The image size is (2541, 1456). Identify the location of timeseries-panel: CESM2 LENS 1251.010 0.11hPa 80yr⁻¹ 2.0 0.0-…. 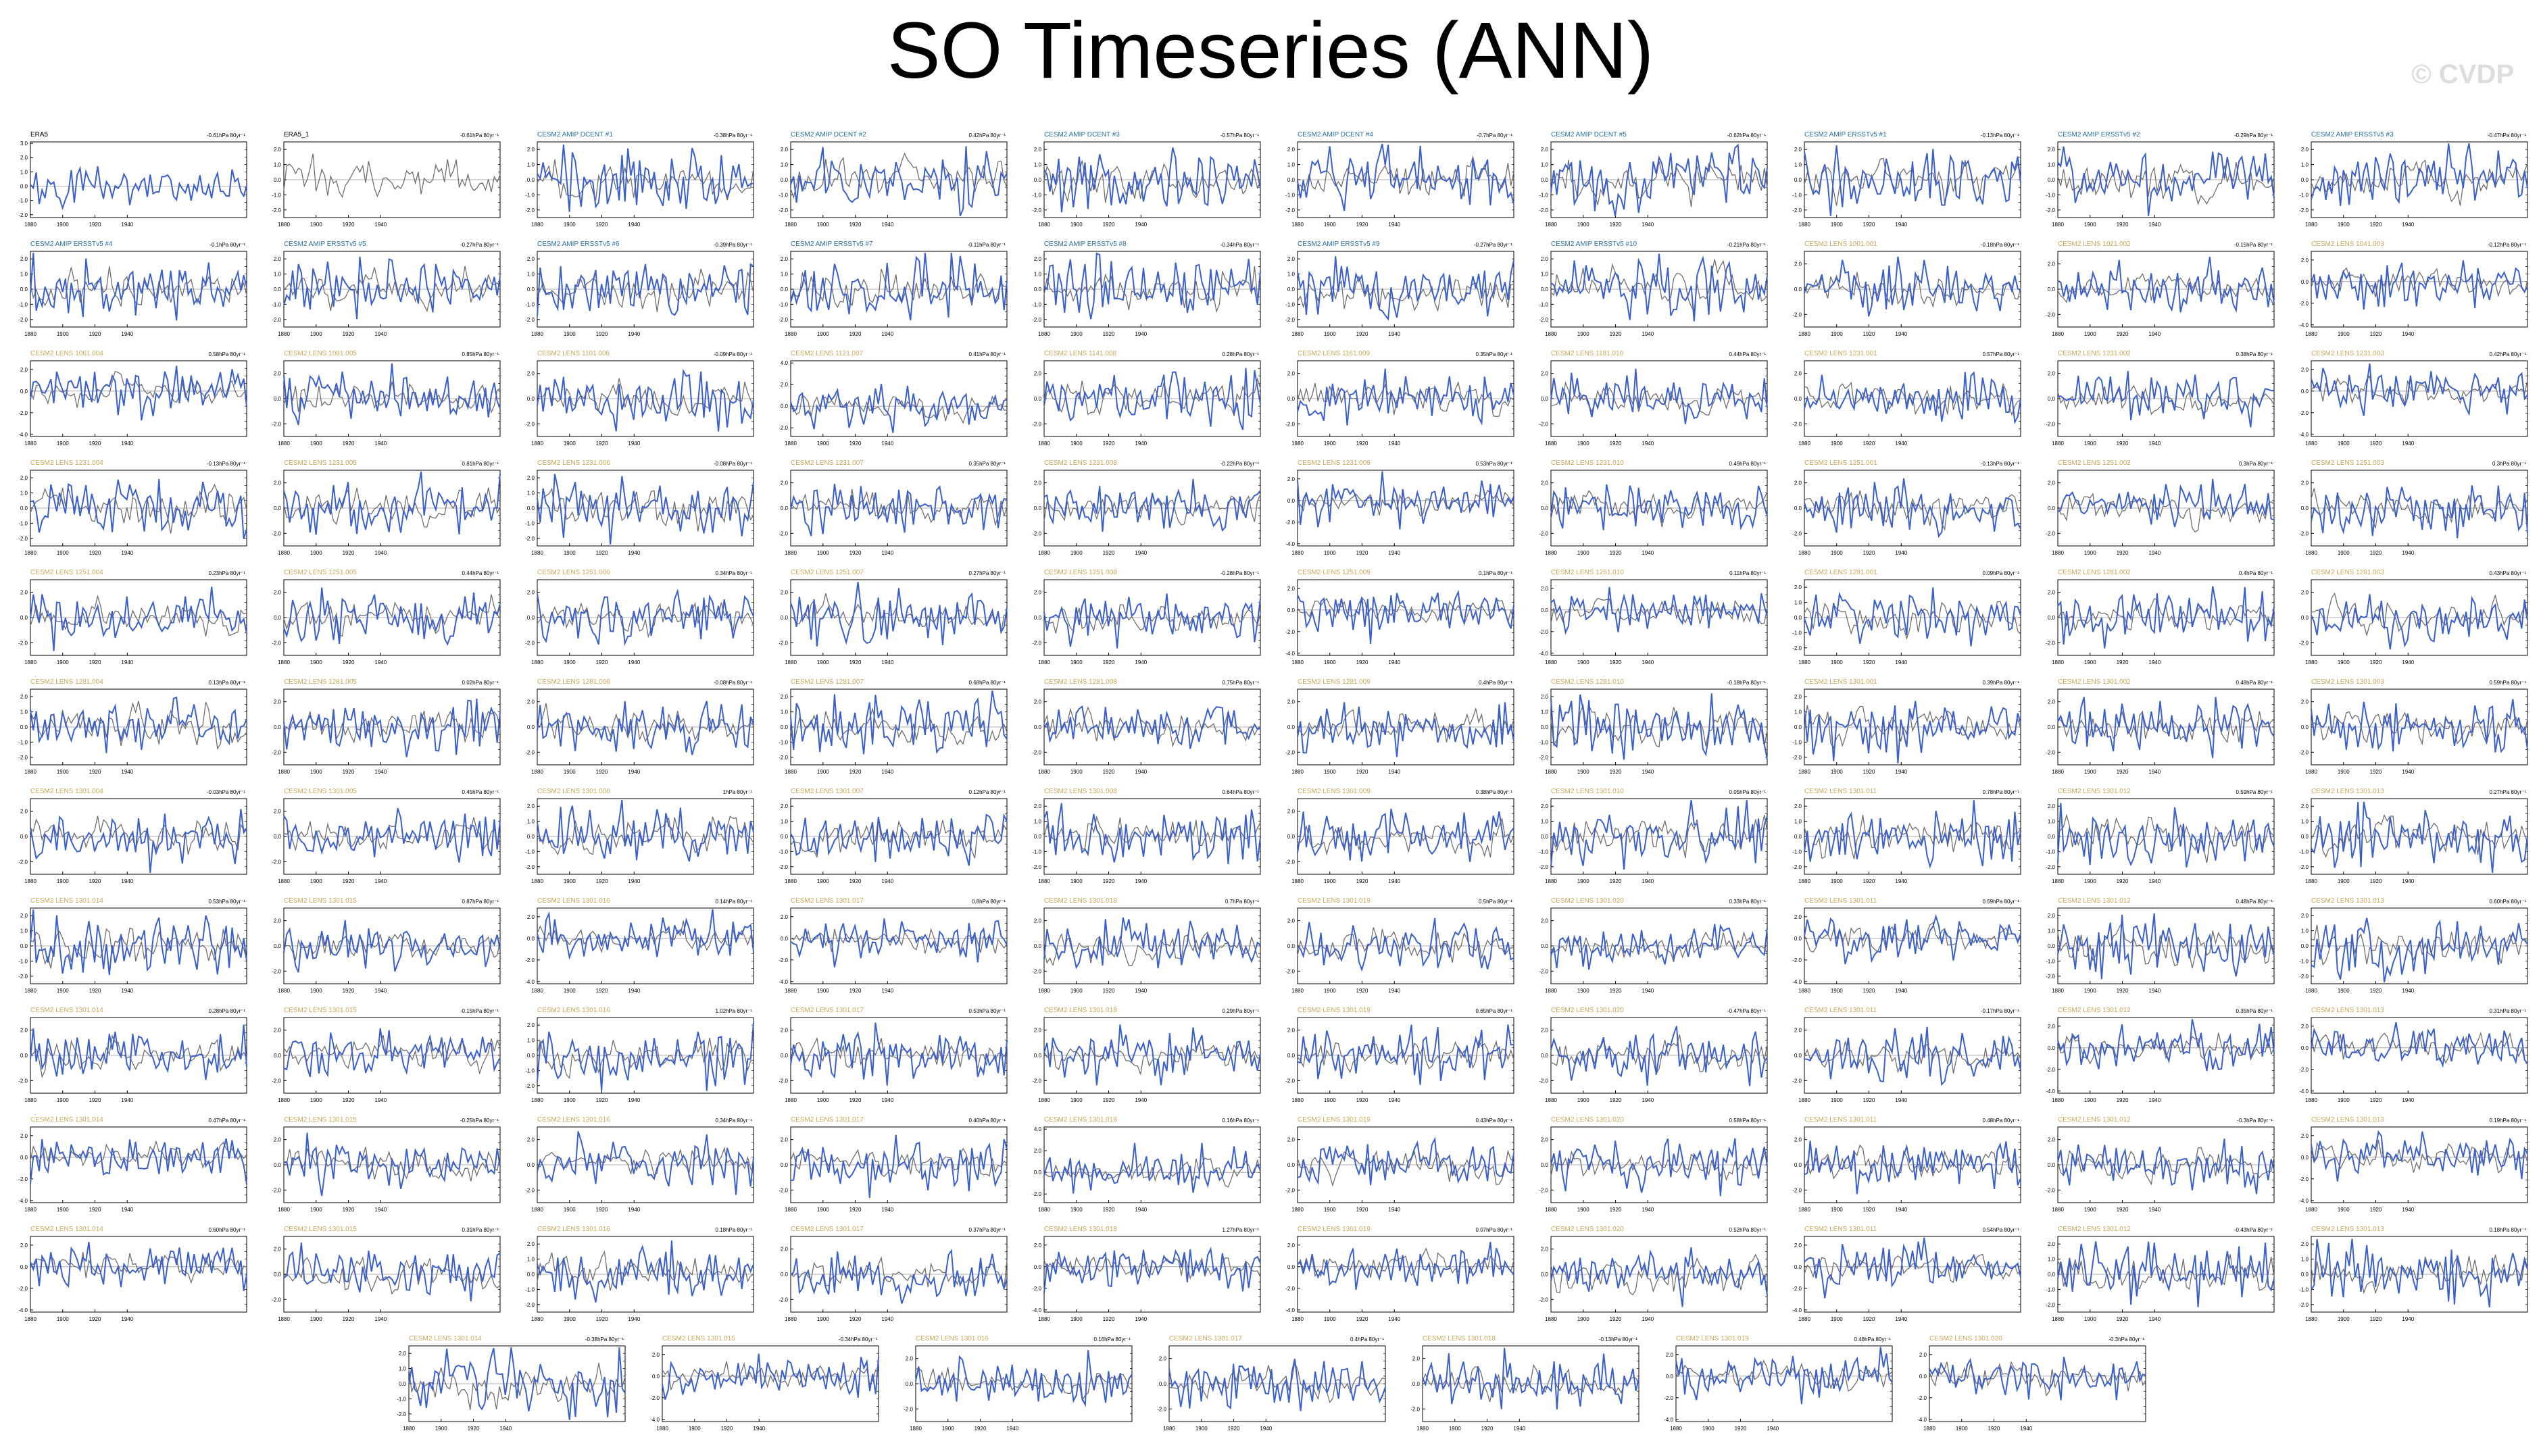
(1653, 622).